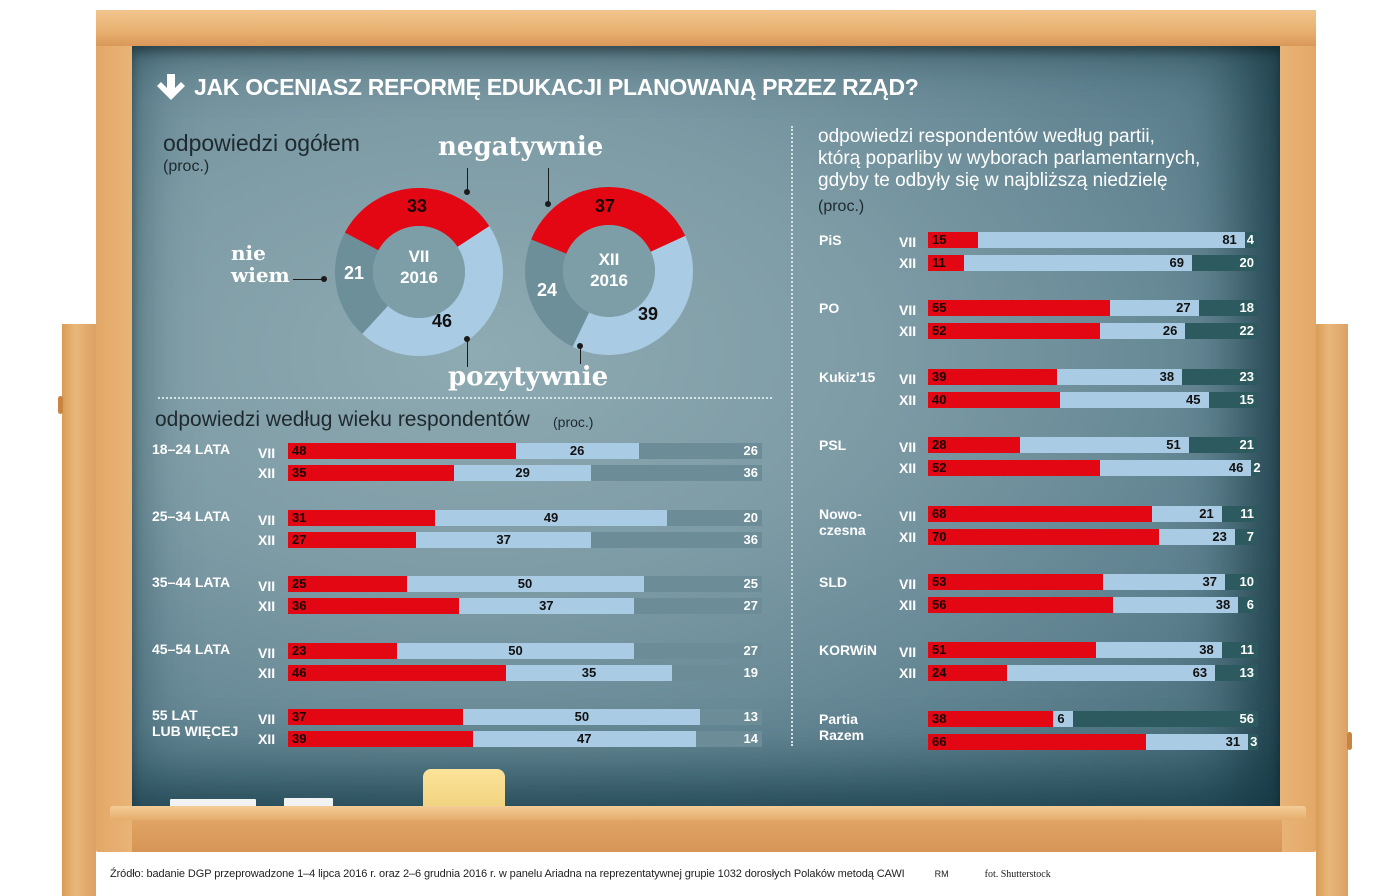 The width and height of the screenshot is (1400, 896). I want to click on bar-segment-negative: 68, so click(1040, 513).